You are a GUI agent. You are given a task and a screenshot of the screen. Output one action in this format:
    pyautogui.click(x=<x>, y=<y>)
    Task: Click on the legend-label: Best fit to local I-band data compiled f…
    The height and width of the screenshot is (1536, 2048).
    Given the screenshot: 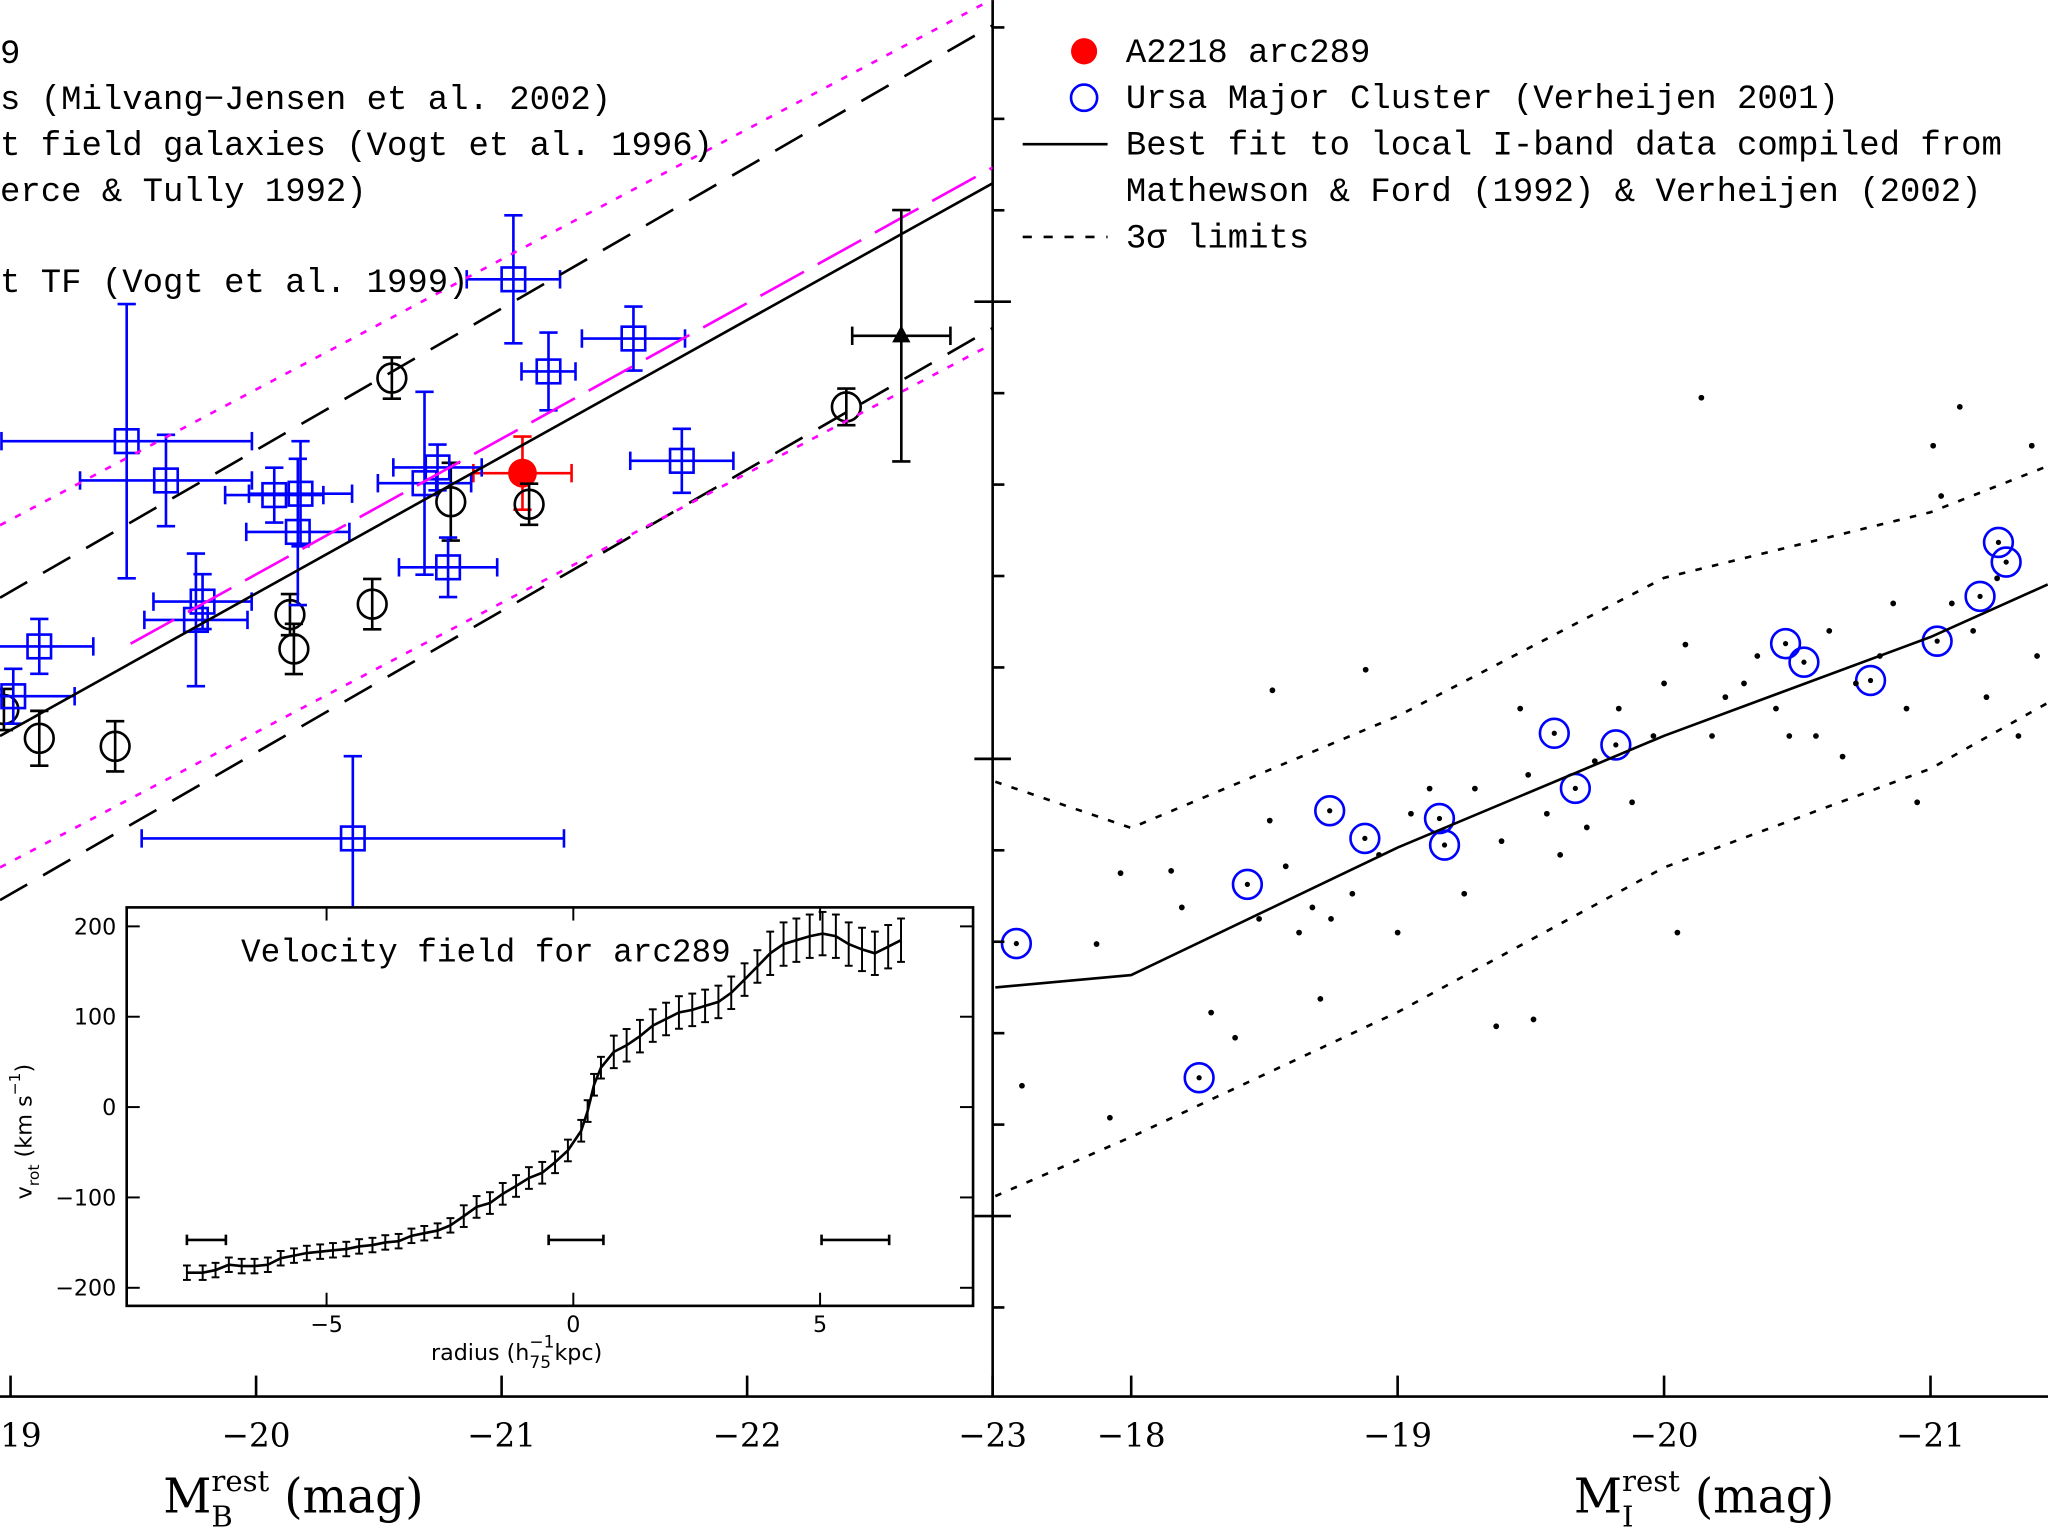 What is the action you would take?
    pyautogui.click(x=1564, y=147)
    